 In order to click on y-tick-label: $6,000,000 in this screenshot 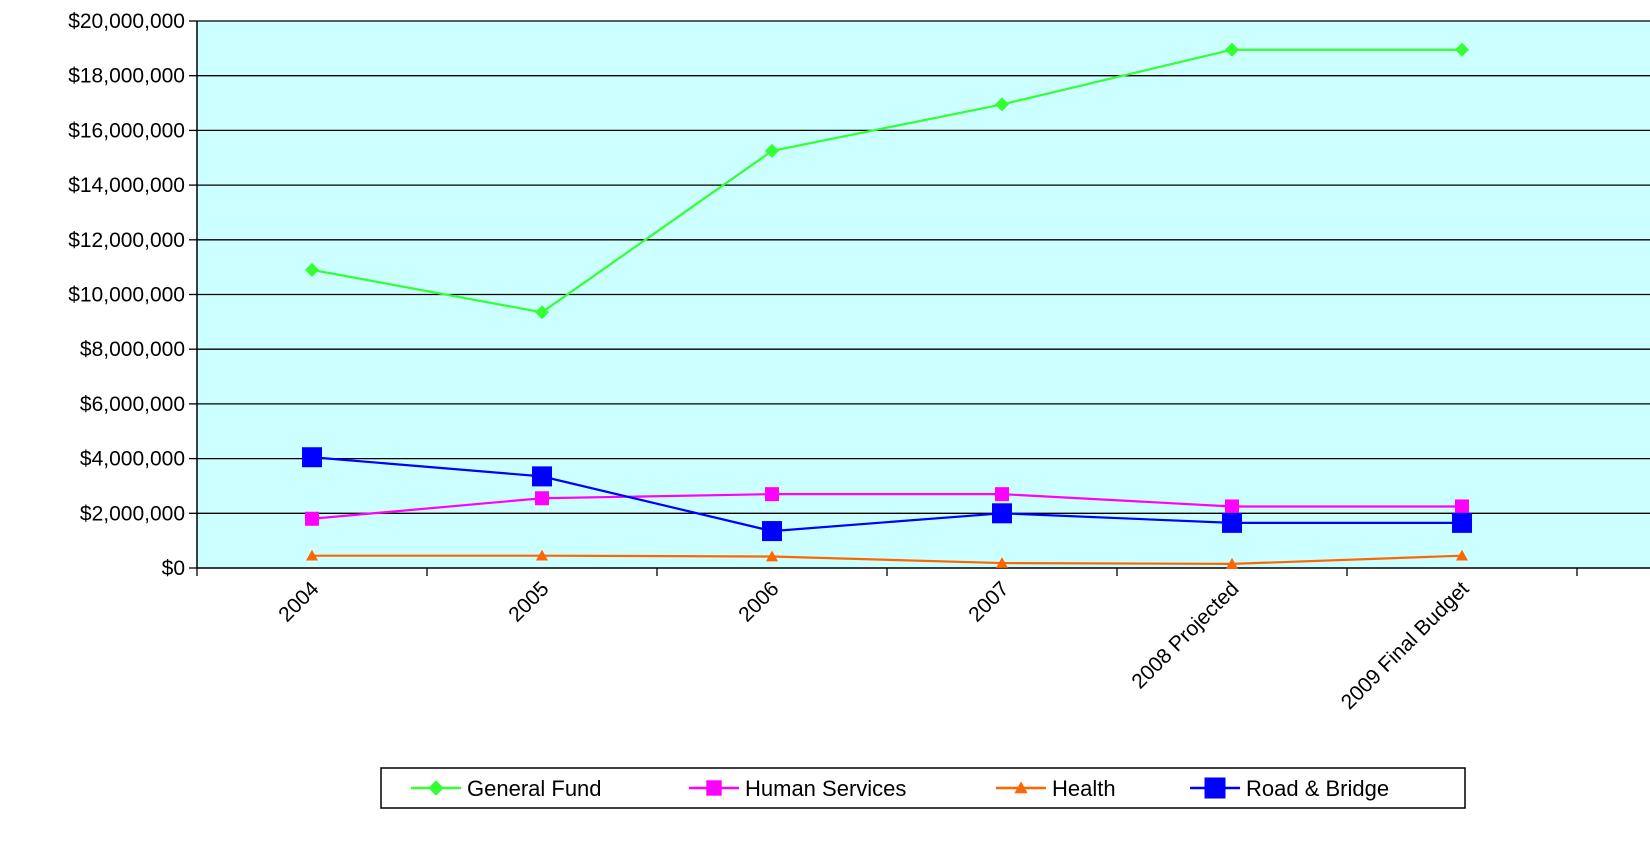, I will do `click(132, 404)`.